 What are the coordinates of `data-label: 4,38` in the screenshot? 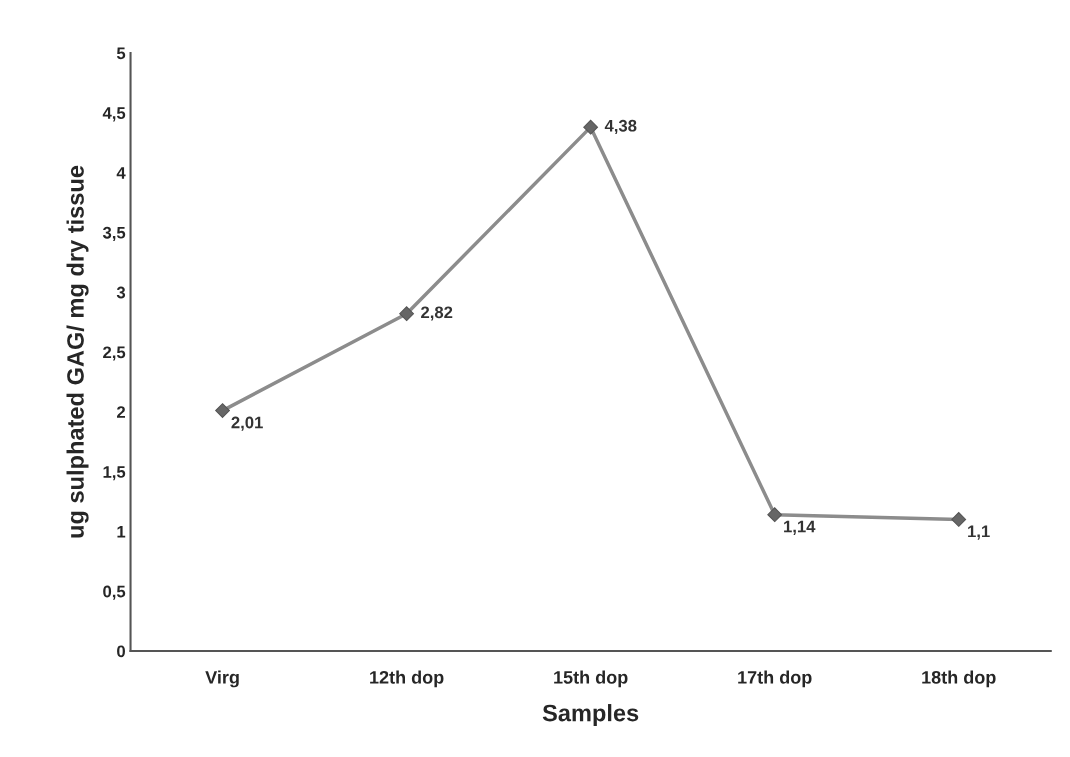 It's located at (620, 127).